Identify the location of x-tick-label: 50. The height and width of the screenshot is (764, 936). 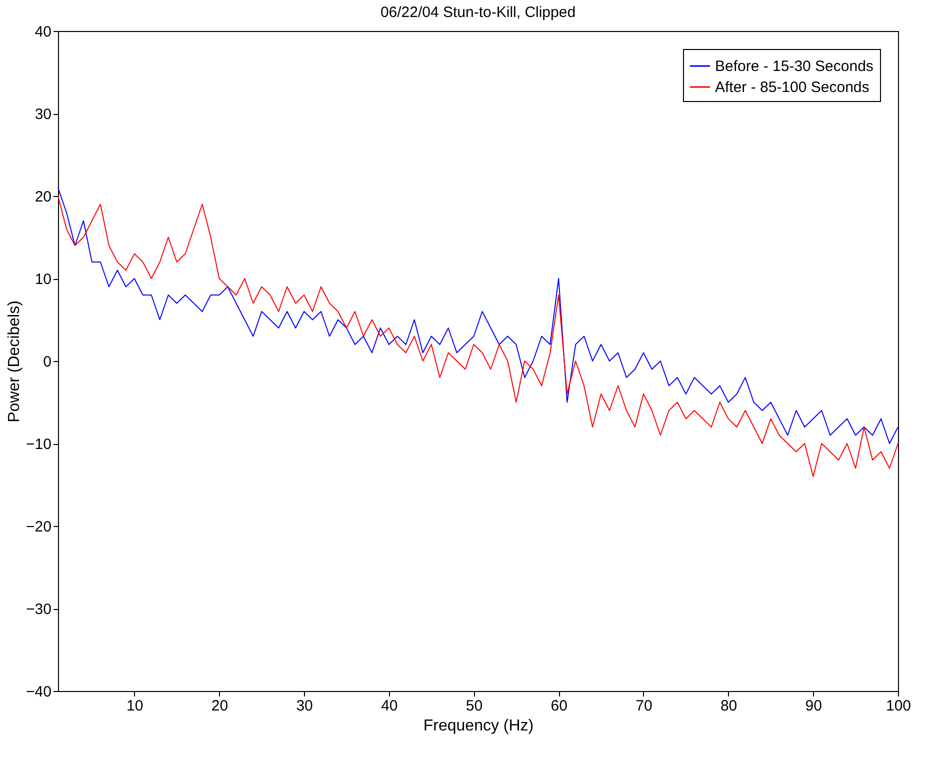
(474, 706).